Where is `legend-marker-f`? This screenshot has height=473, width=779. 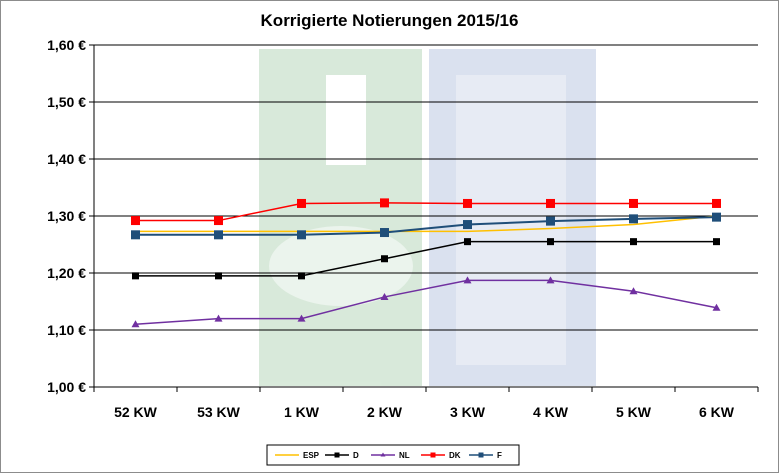 legend-marker-f is located at coordinates (481, 455).